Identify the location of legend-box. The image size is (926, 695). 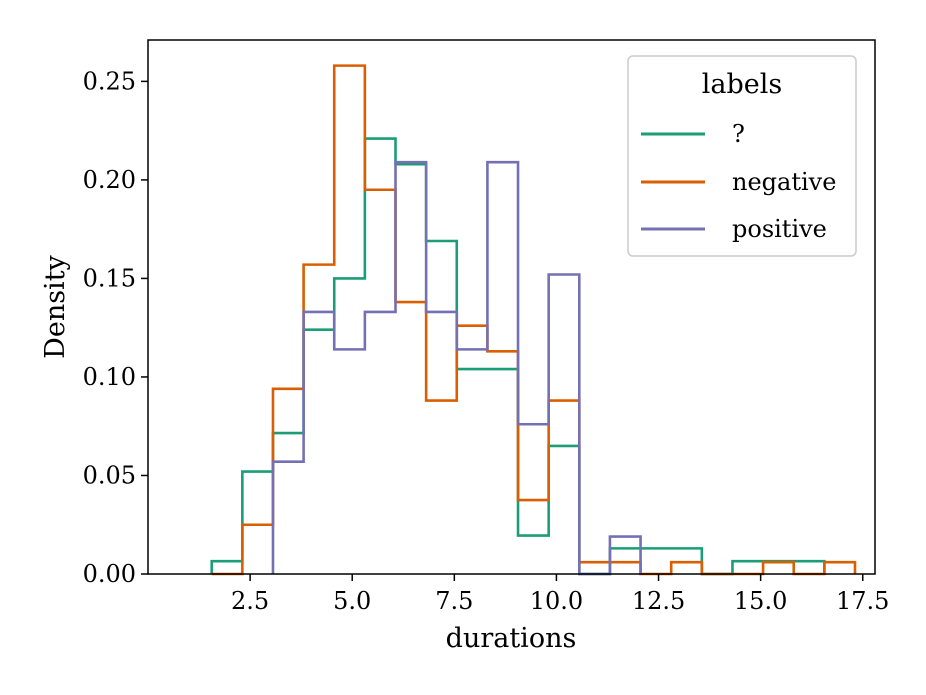
(742, 156).